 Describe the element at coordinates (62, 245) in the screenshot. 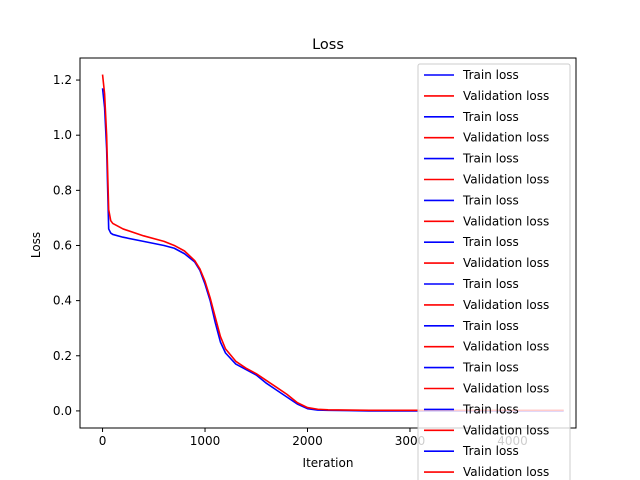

I see `y-tick-label: 0.6` at that location.